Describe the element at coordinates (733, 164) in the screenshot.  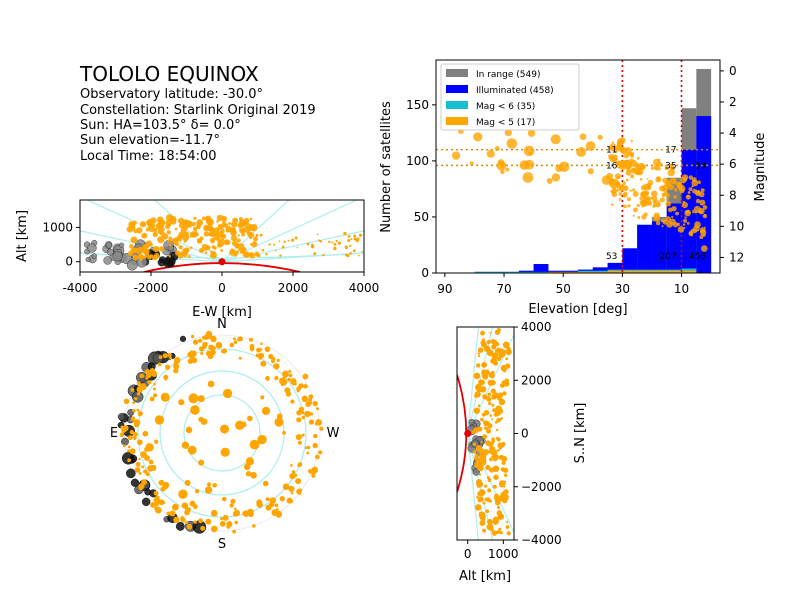
I see `hist-magnitude-tick-label: 6` at that location.